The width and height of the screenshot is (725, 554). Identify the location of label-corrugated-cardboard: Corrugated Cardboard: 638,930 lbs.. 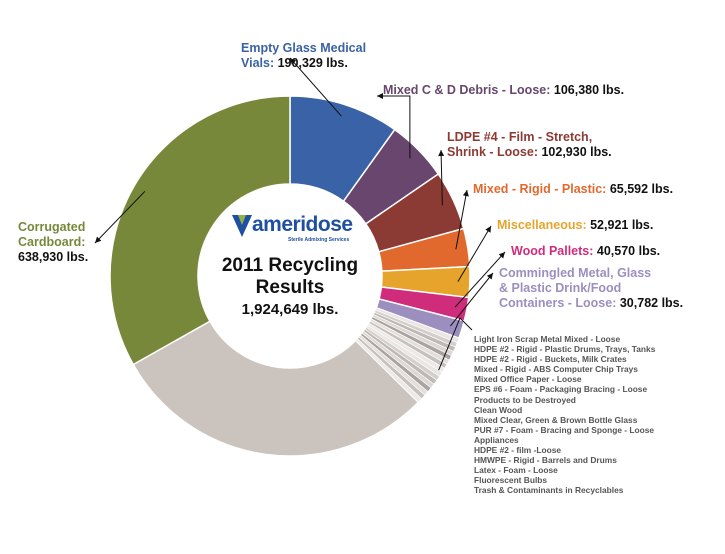
(53, 242).